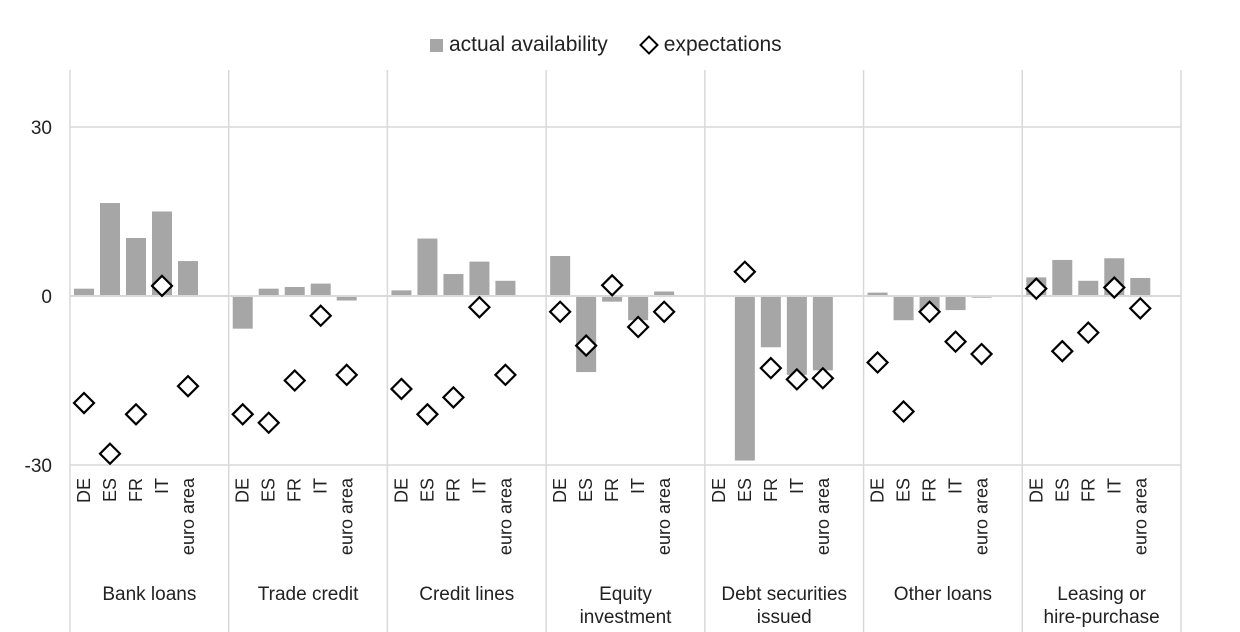  What do you see at coordinates (722, 44) in the screenshot?
I see `legend-label-expectations: expectations` at bounding box center [722, 44].